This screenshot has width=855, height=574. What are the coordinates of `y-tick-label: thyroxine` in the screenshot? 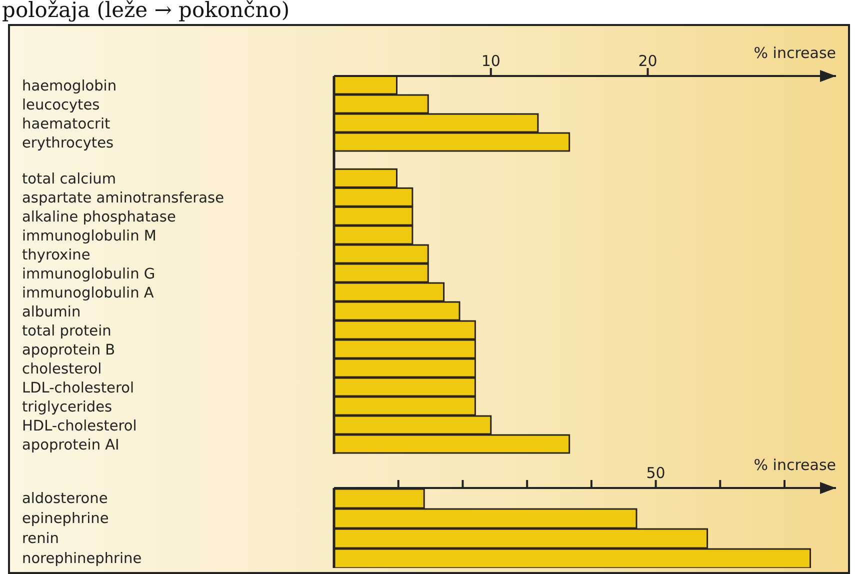 It's located at (56, 256).